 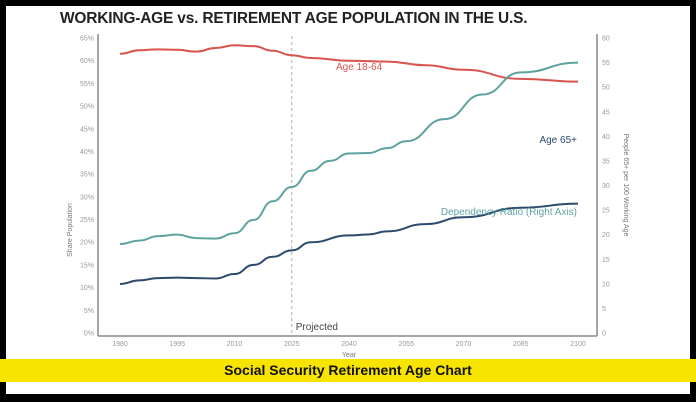 What do you see at coordinates (177, 344) in the screenshot?
I see `x-tick-label: 1995` at bounding box center [177, 344].